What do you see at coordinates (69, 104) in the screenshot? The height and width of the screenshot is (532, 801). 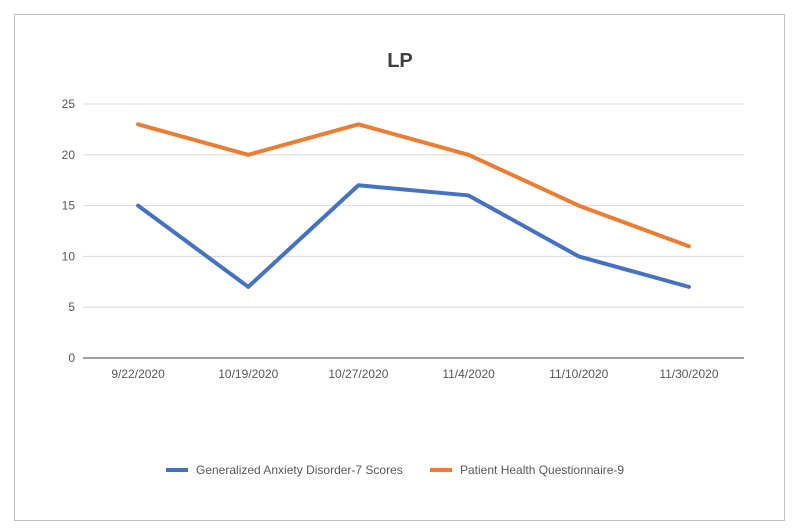 I see `y-tick-label: 25` at bounding box center [69, 104].